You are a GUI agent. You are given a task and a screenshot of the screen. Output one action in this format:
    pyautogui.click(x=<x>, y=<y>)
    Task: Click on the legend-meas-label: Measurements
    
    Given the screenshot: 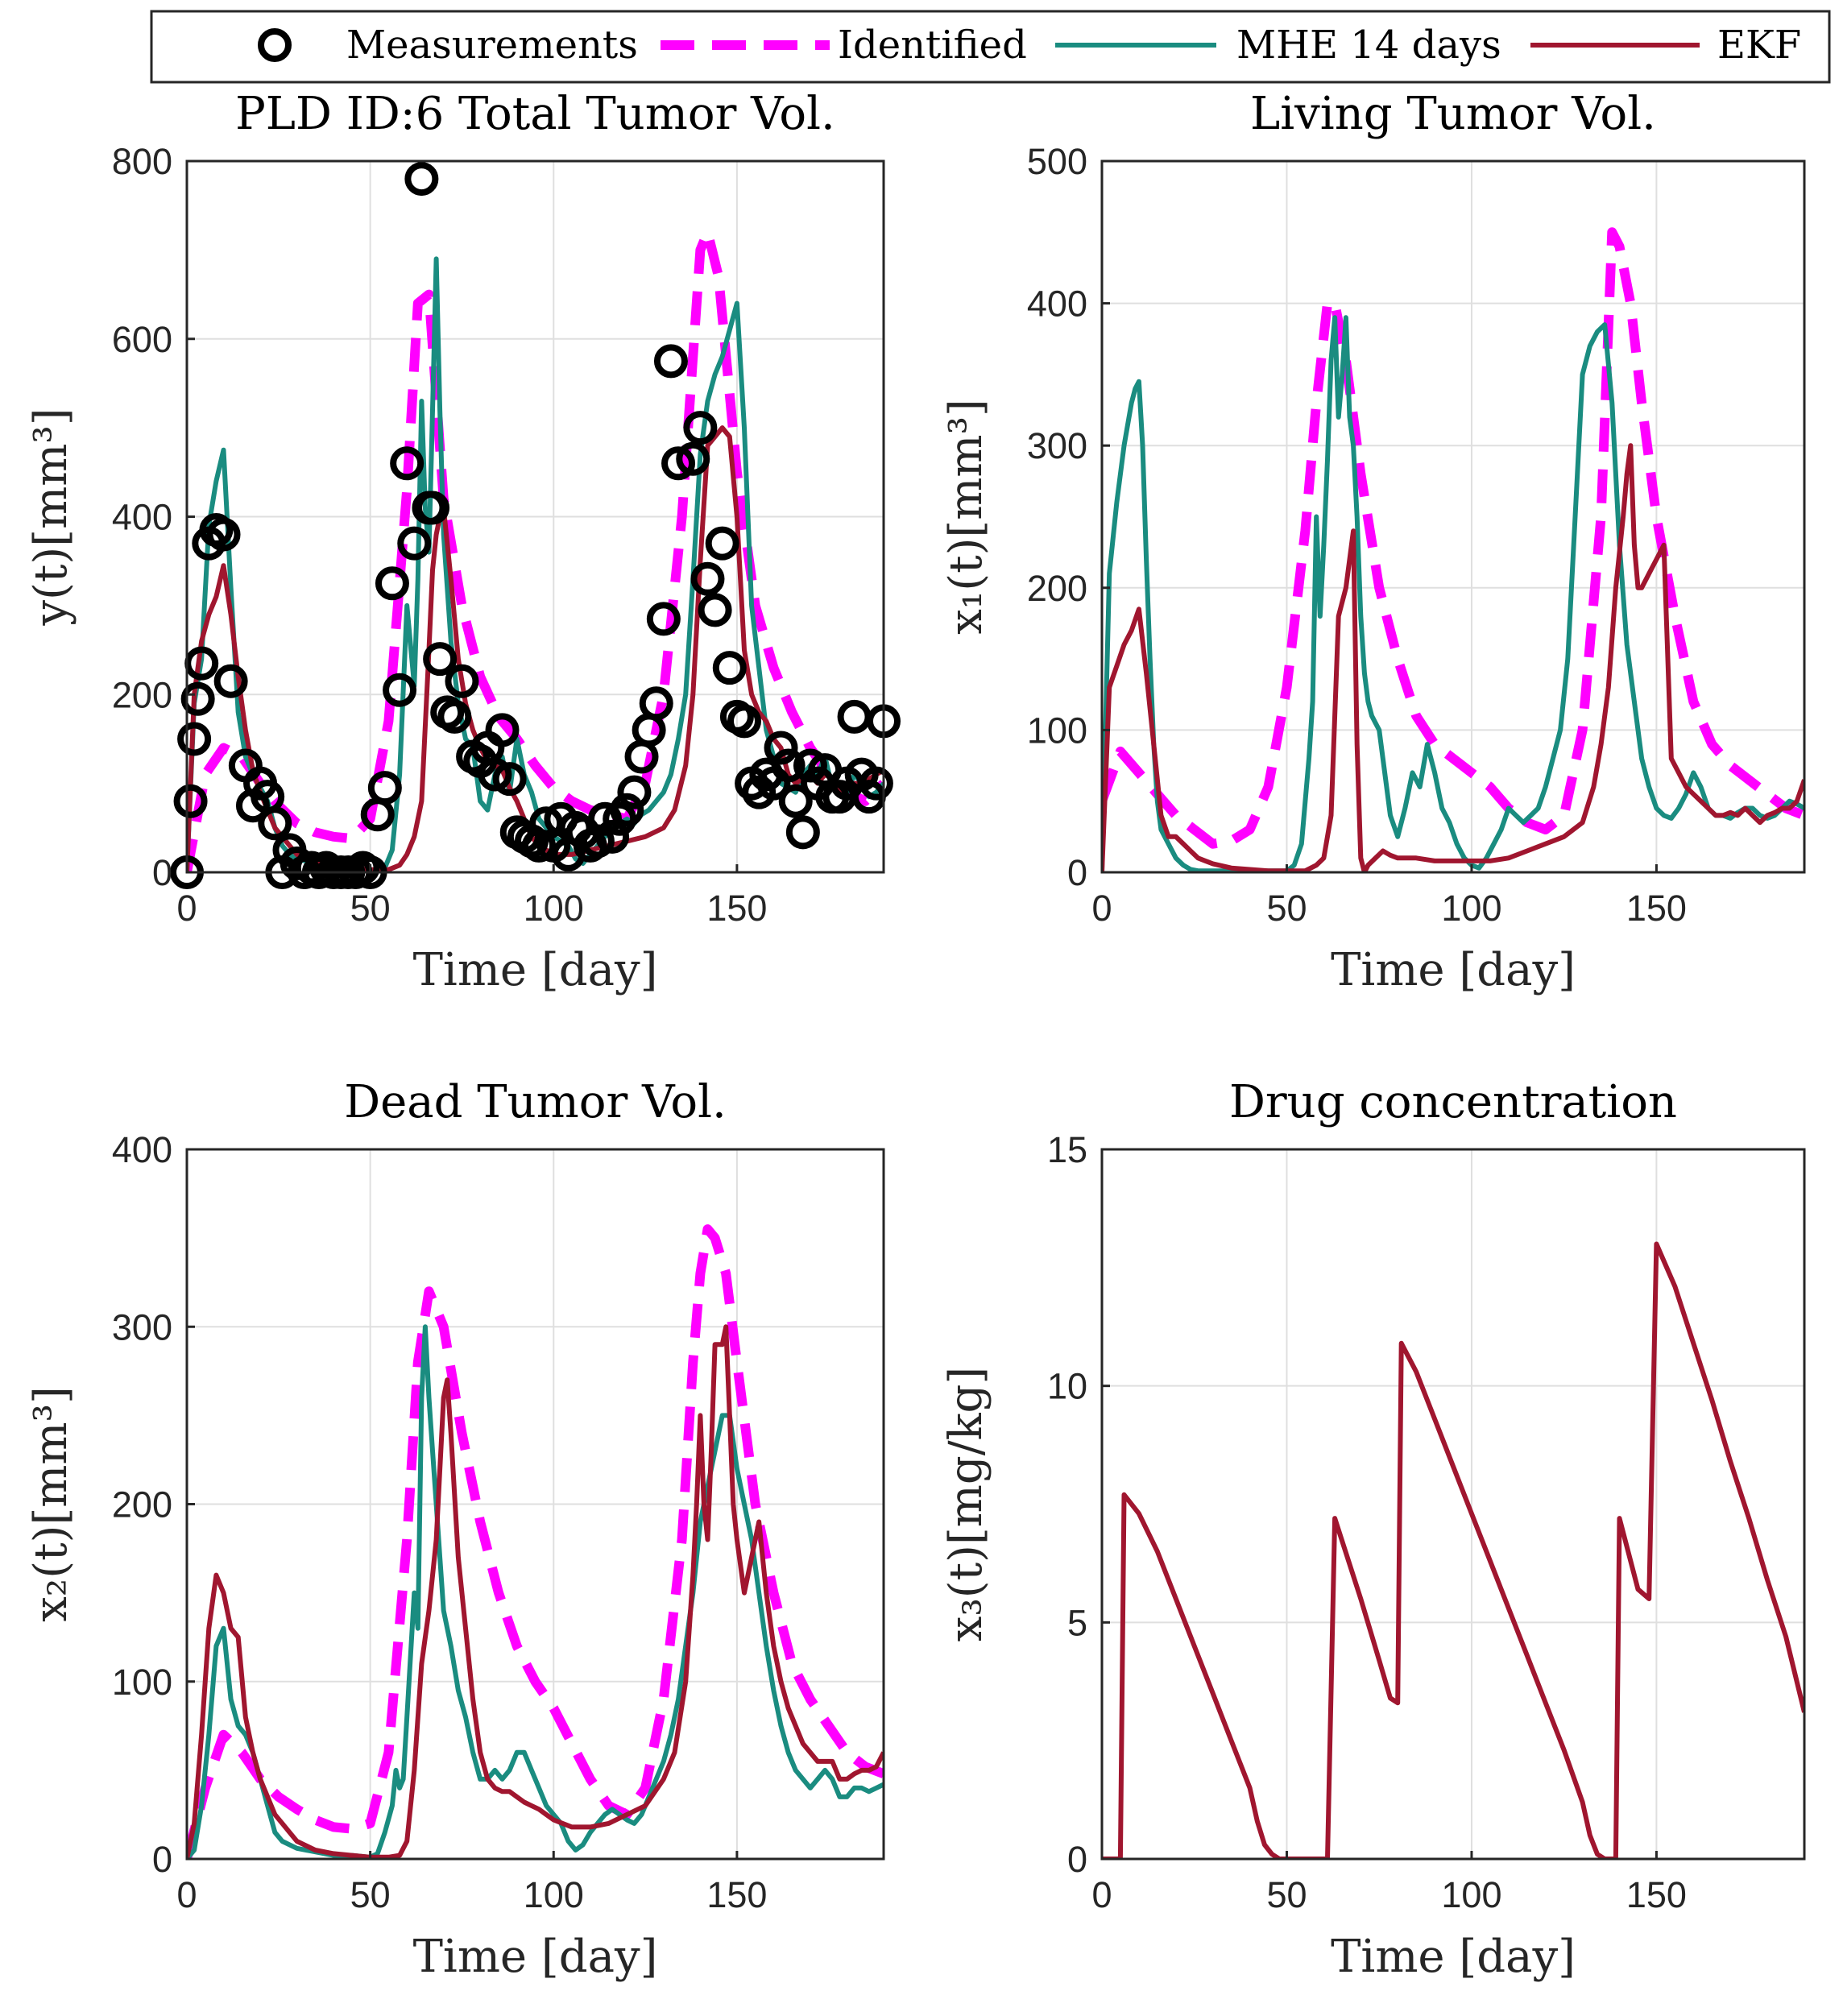 What is the action you would take?
    pyautogui.click(x=492, y=45)
    